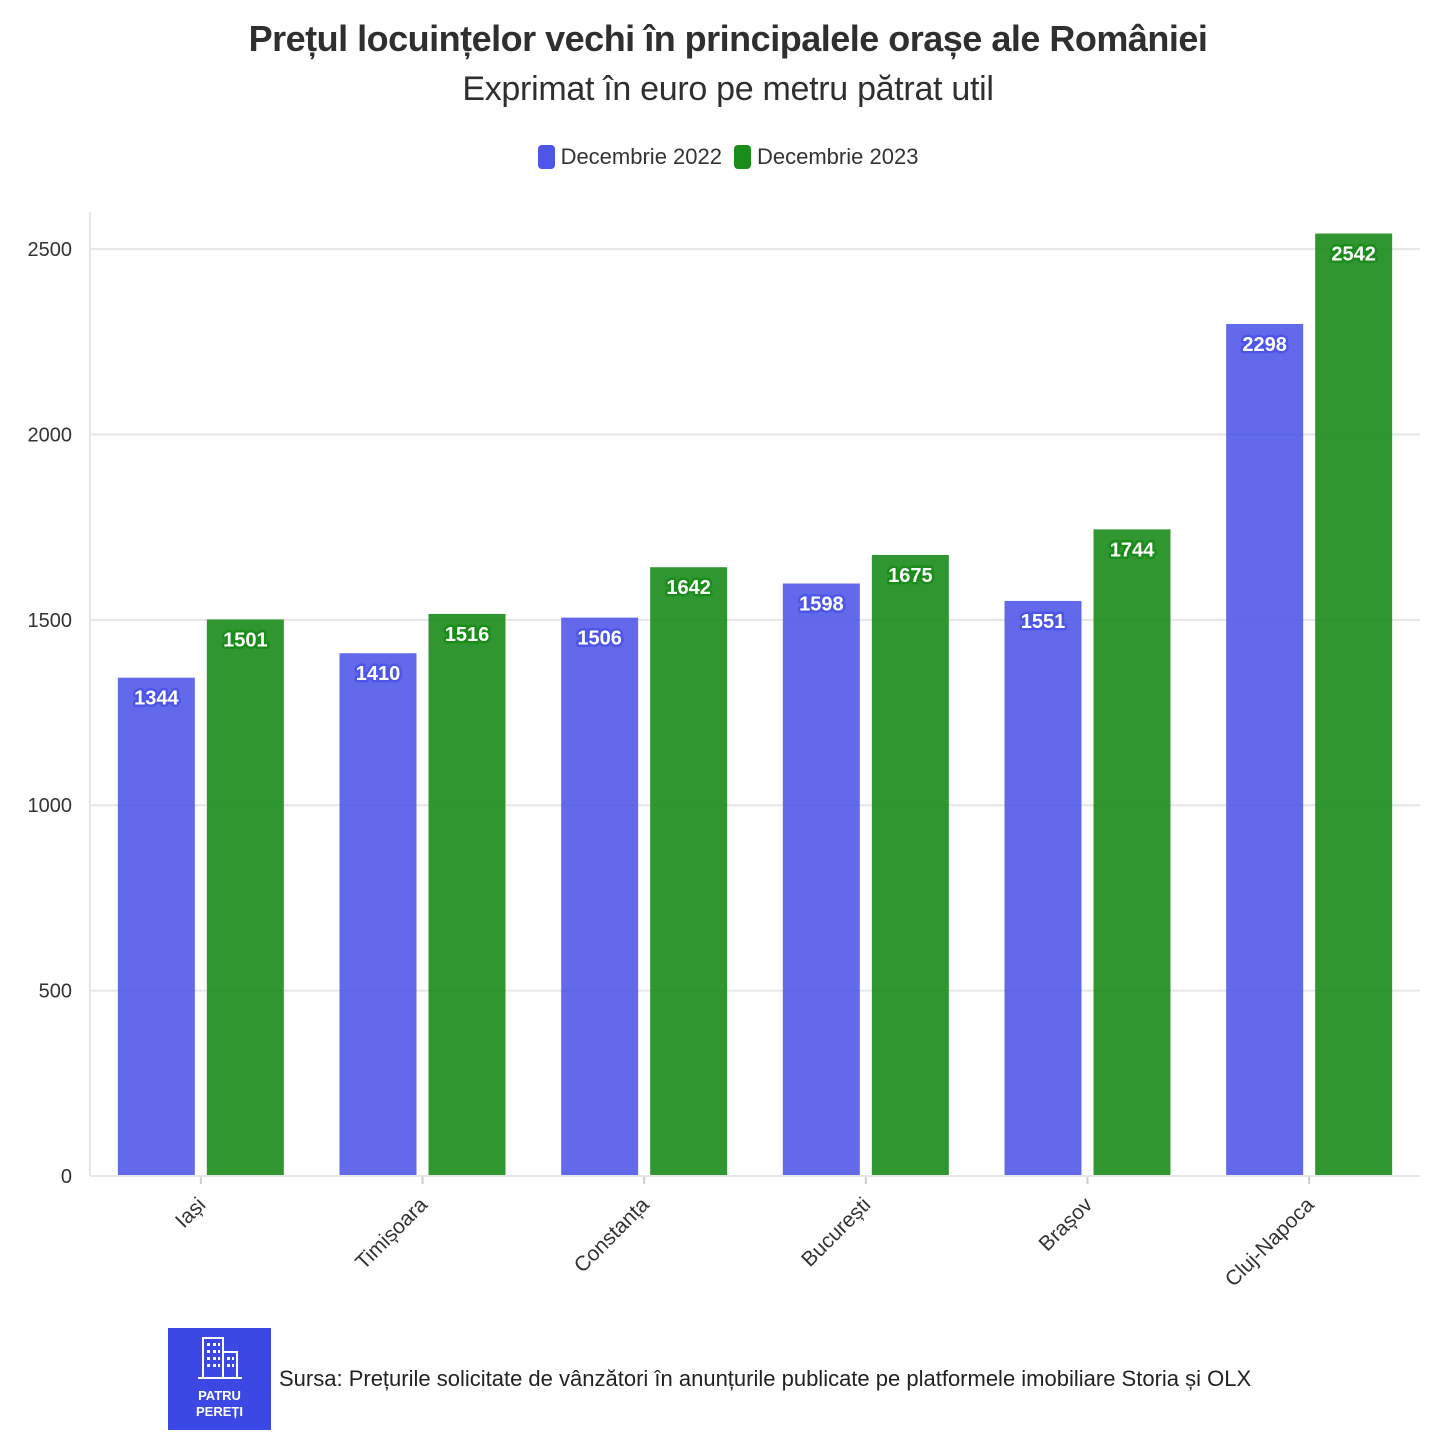 This screenshot has width=1456, height=1456. I want to click on bar-value-label: 1551, so click(1043, 622).